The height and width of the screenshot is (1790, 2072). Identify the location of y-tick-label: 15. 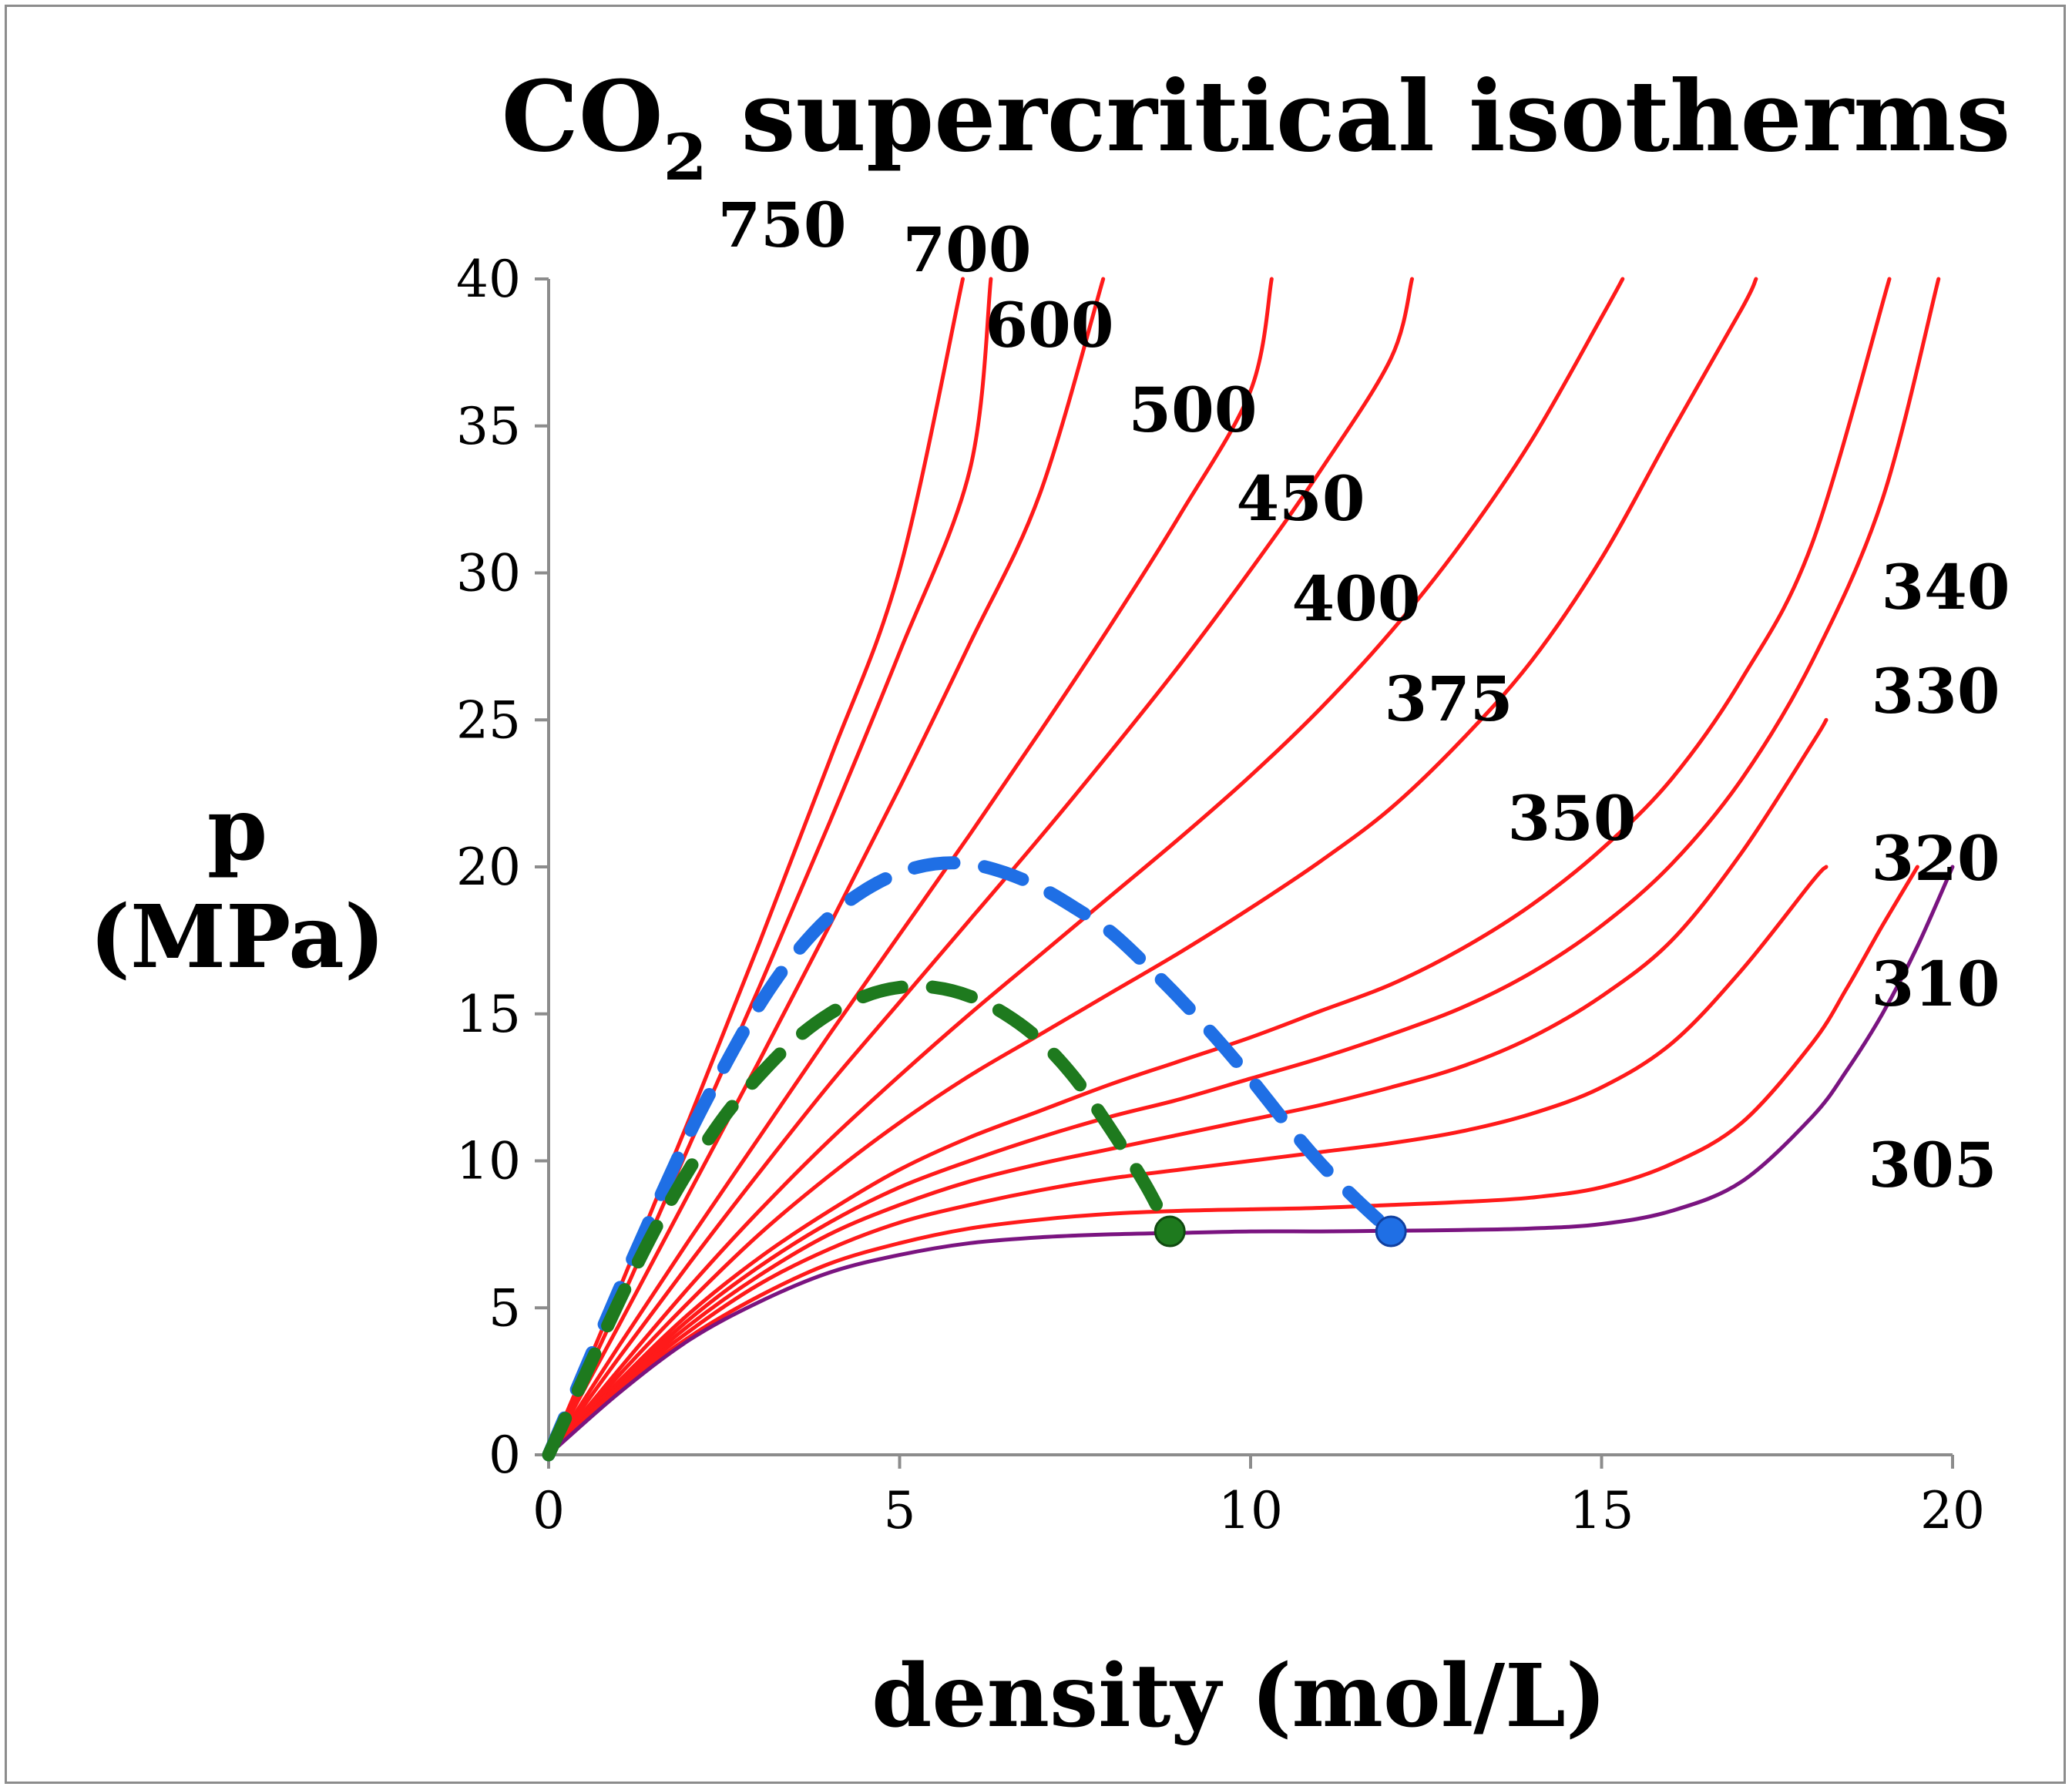
(488, 1014).